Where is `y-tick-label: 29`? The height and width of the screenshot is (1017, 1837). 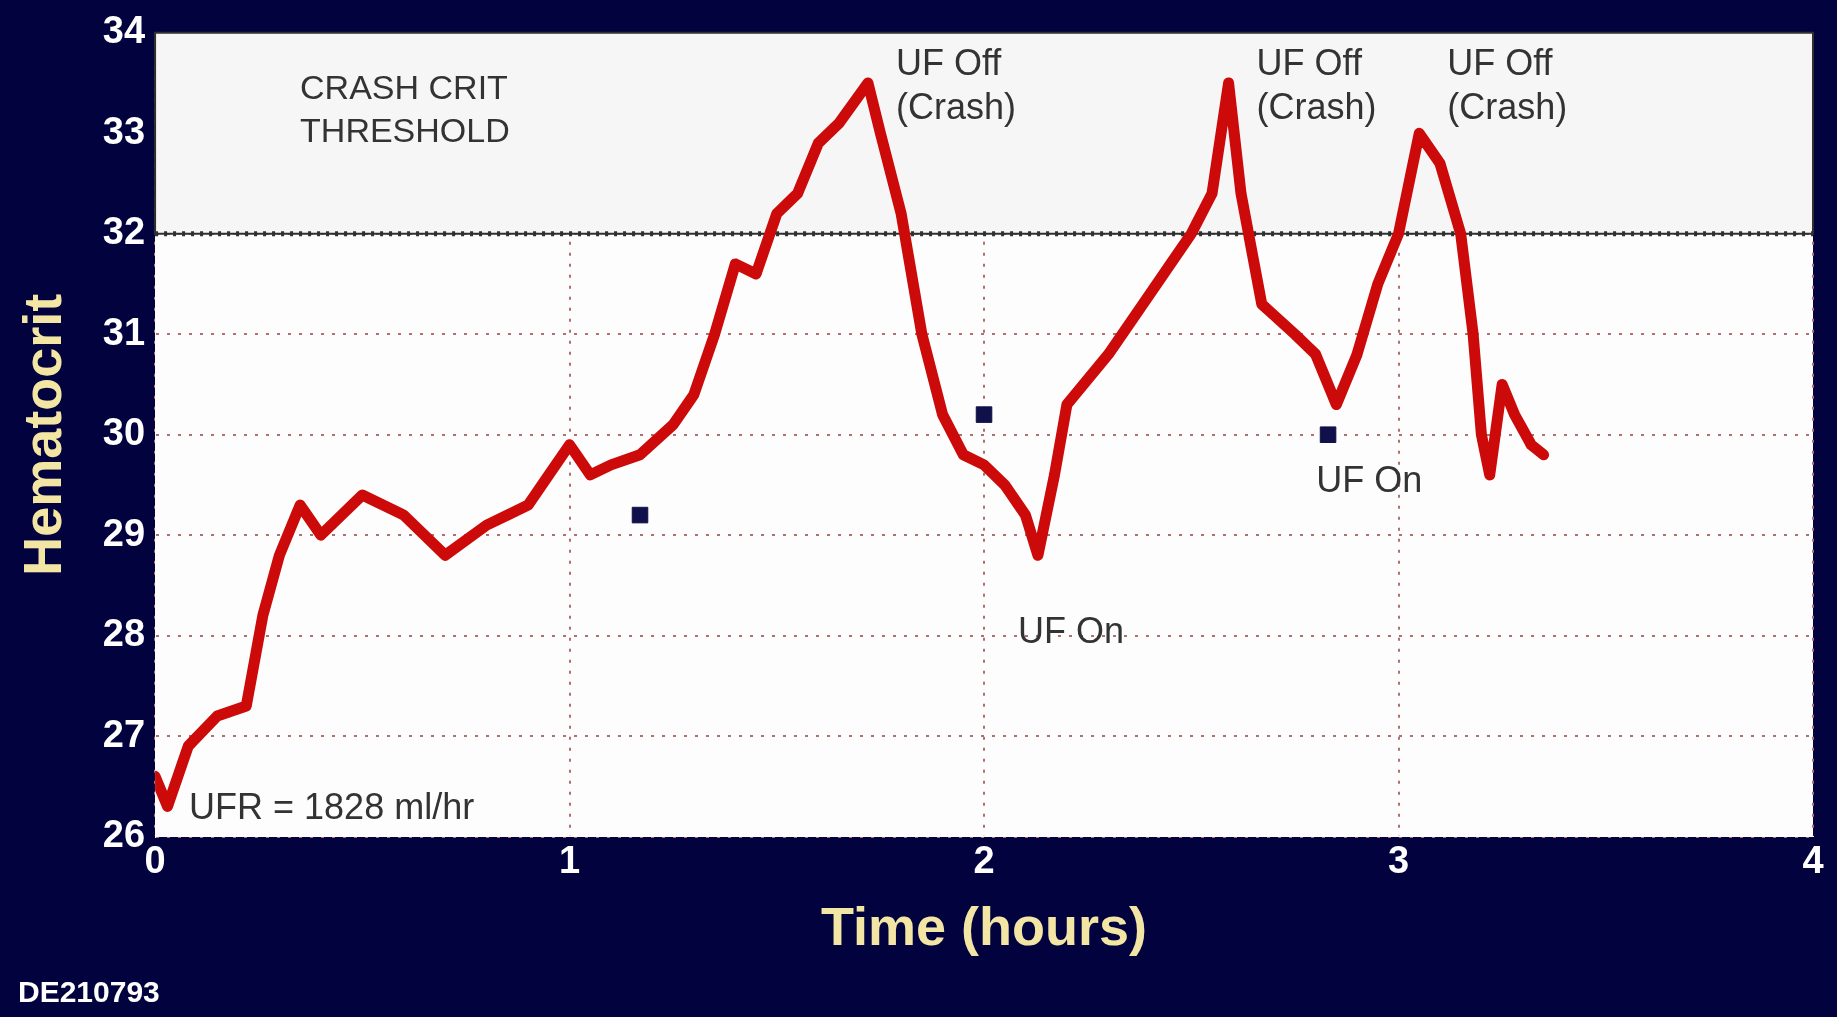 y-tick-label: 29 is located at coordinates (124, 532).